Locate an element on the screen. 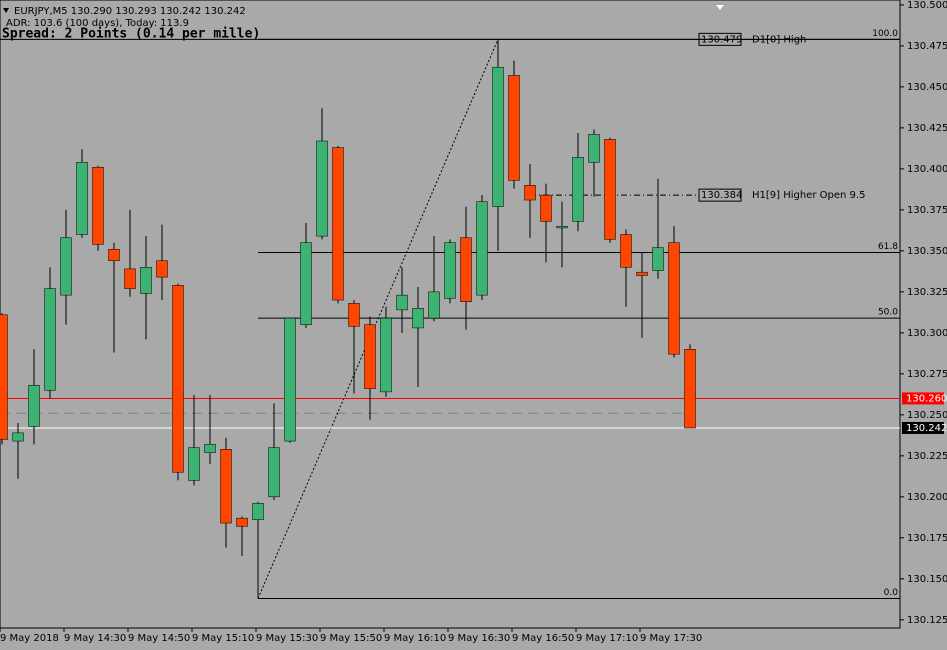  level-name: D1[0] High is located at coordinates (779, 39).